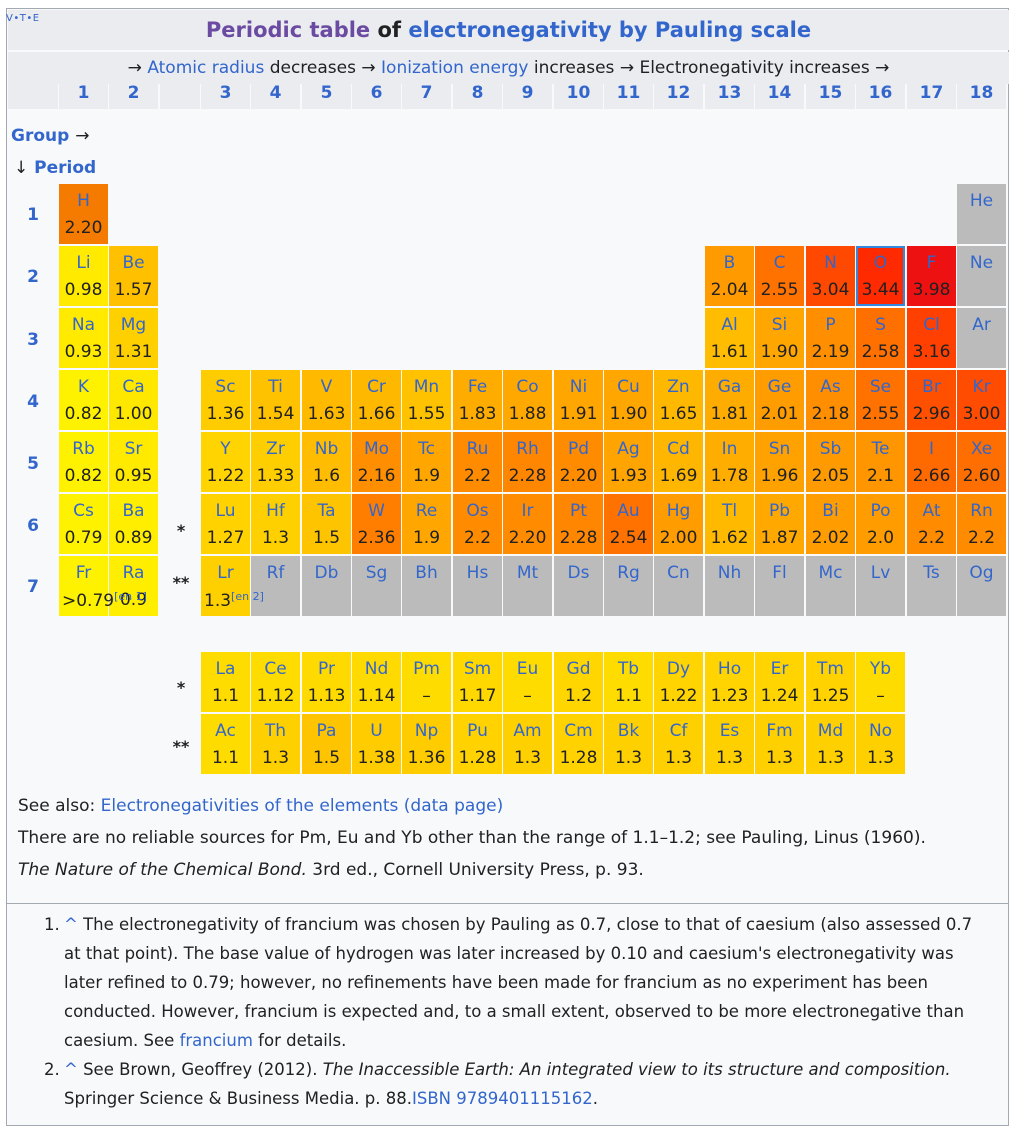 This screenshot has width=1021, height=1134. Describe the element at coordinates (830, 325) in the screenshot. I see `element-symbol: P` at that location.